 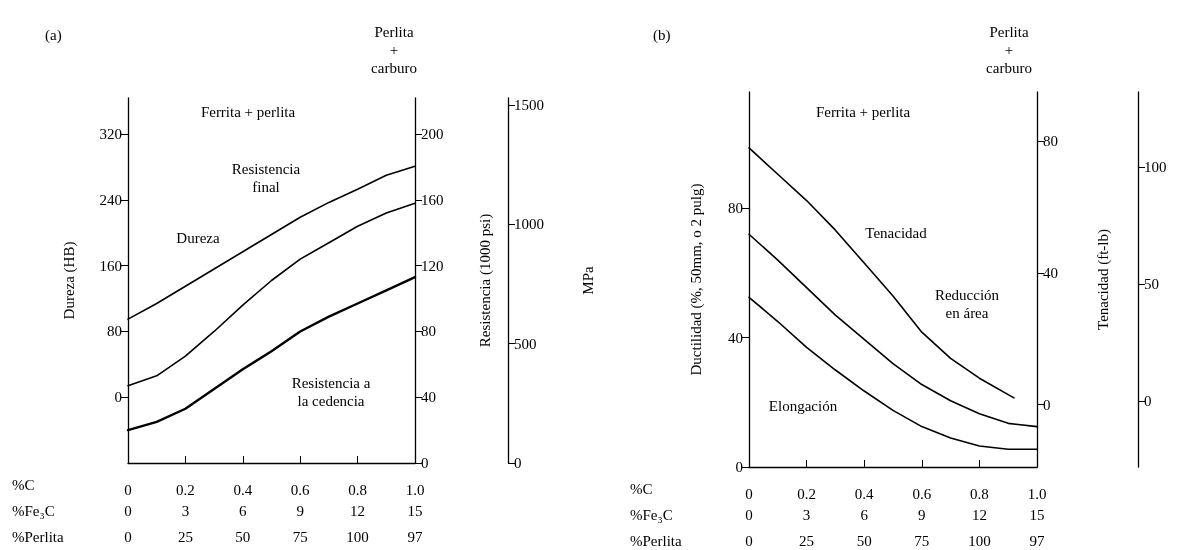 I want to click on y3-axis-title: MPa, so click(x=587, y=280).